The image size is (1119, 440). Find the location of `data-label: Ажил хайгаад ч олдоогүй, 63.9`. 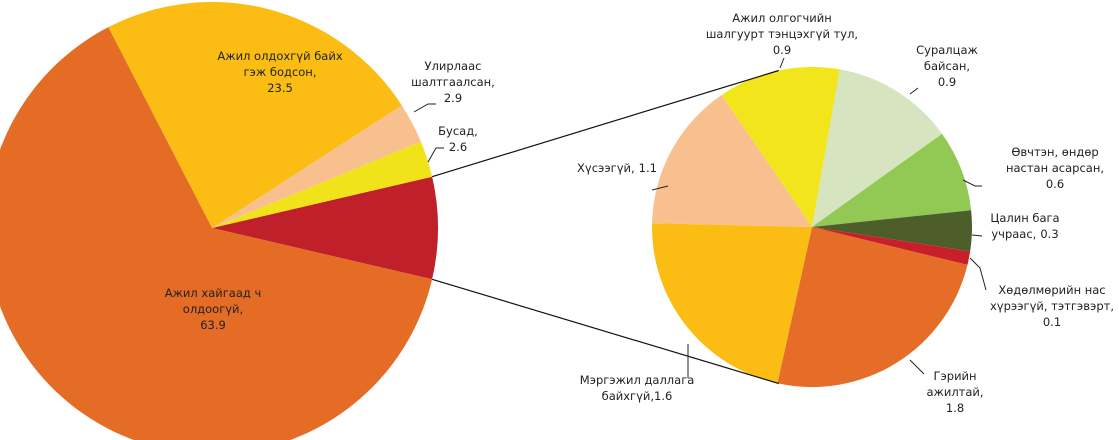

data-label: Ажил хайгаад ч олдоогүй, 63.9 is located at coordinates (213, 309).